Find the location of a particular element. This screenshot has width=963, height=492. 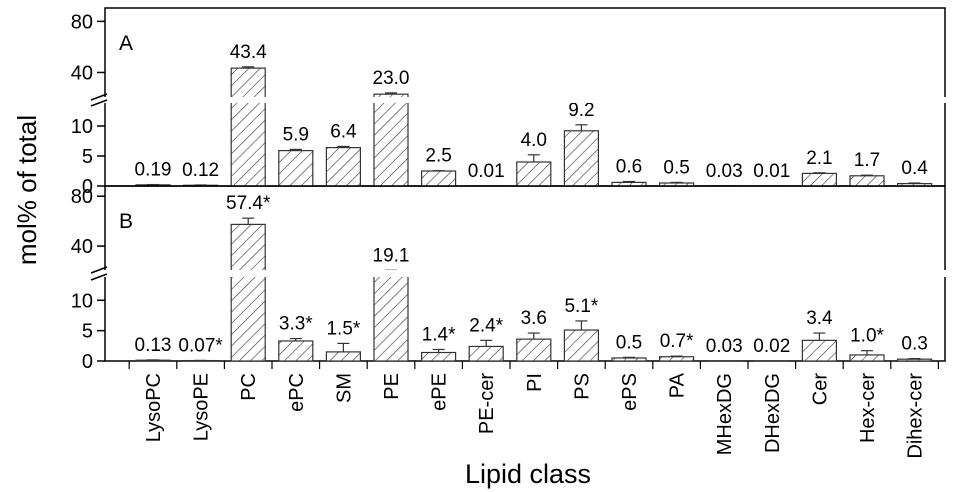

x-tick-label: LysoPE is located at coordinates (202, 407).